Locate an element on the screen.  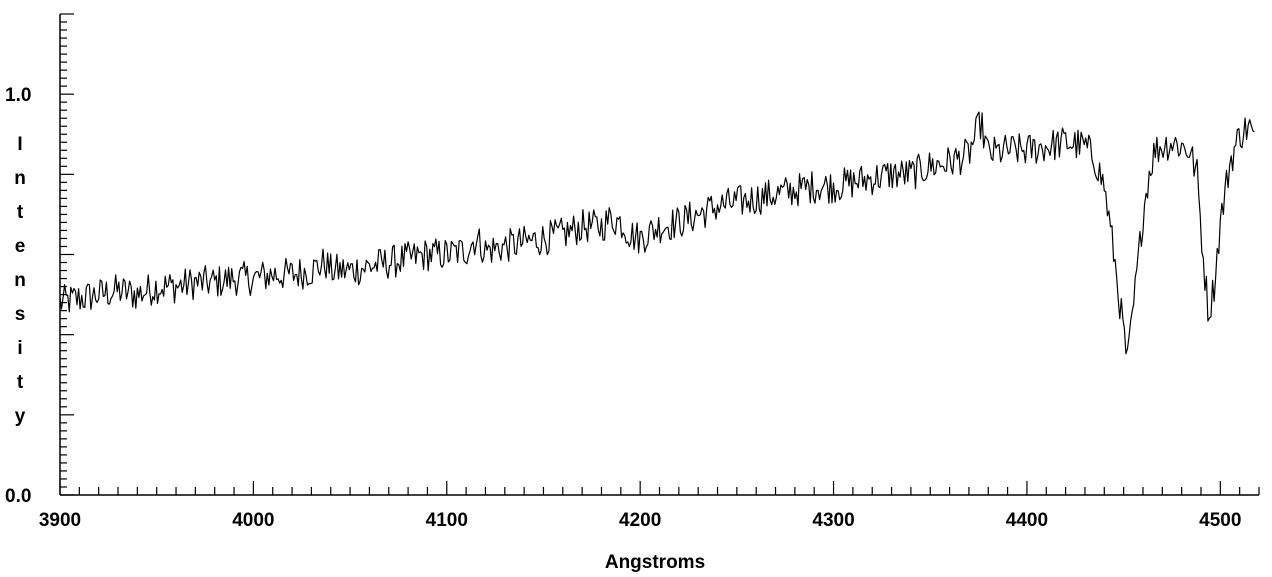
y-tick-label: 1.0 is located at coordinates (18, 95).